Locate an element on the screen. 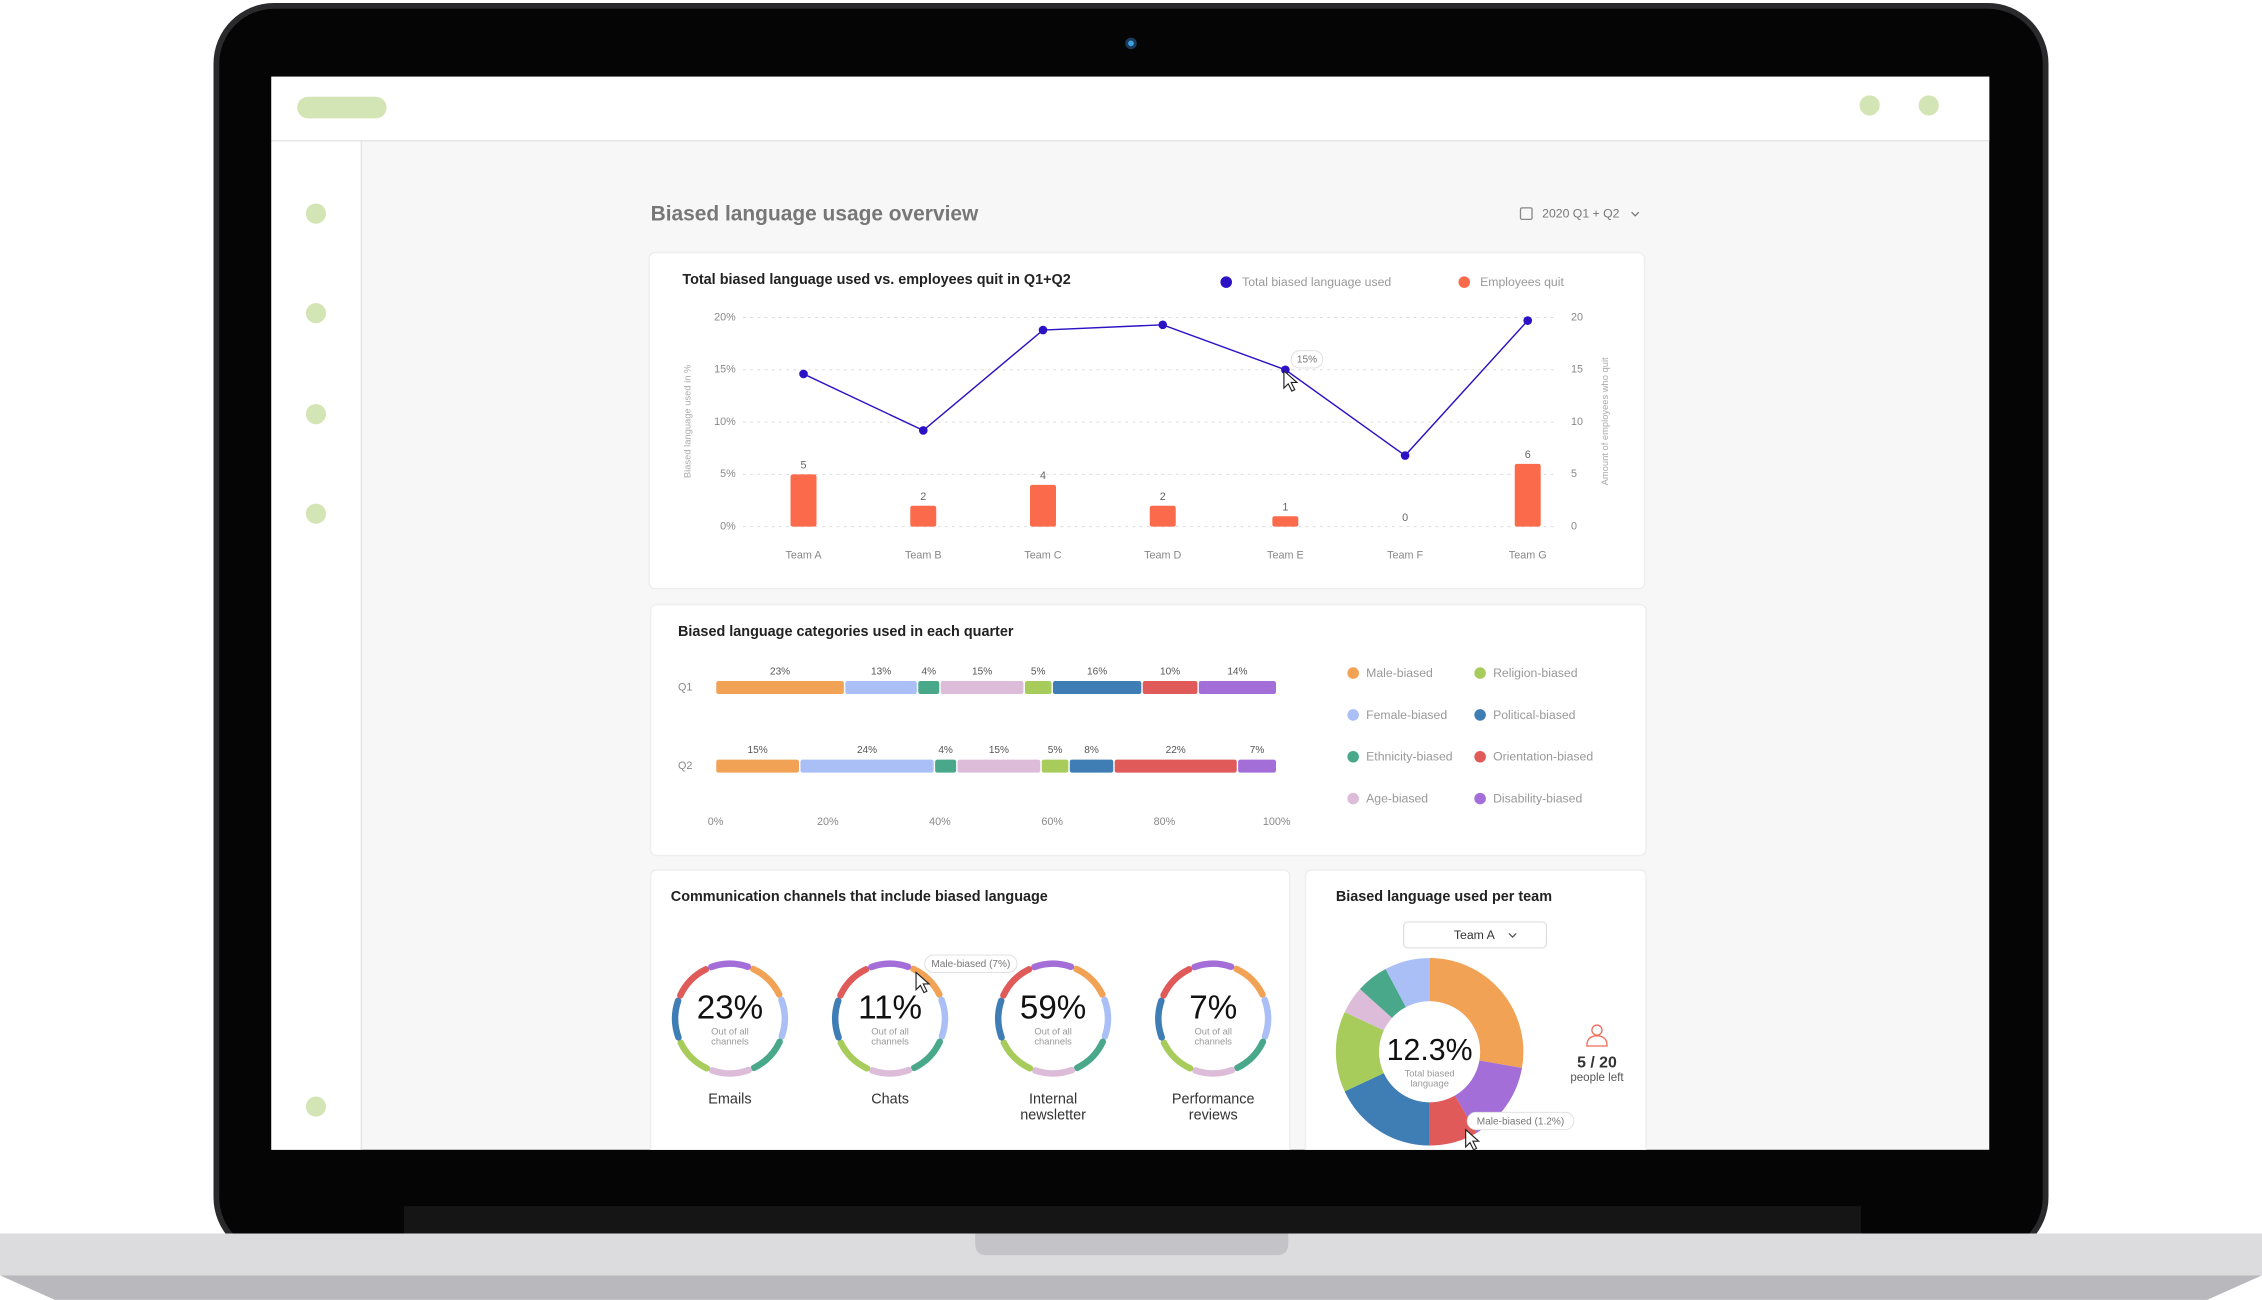 This screenshot has height=1300, width=2262. segment-label: 10% is located at coordinates (1170, 671).